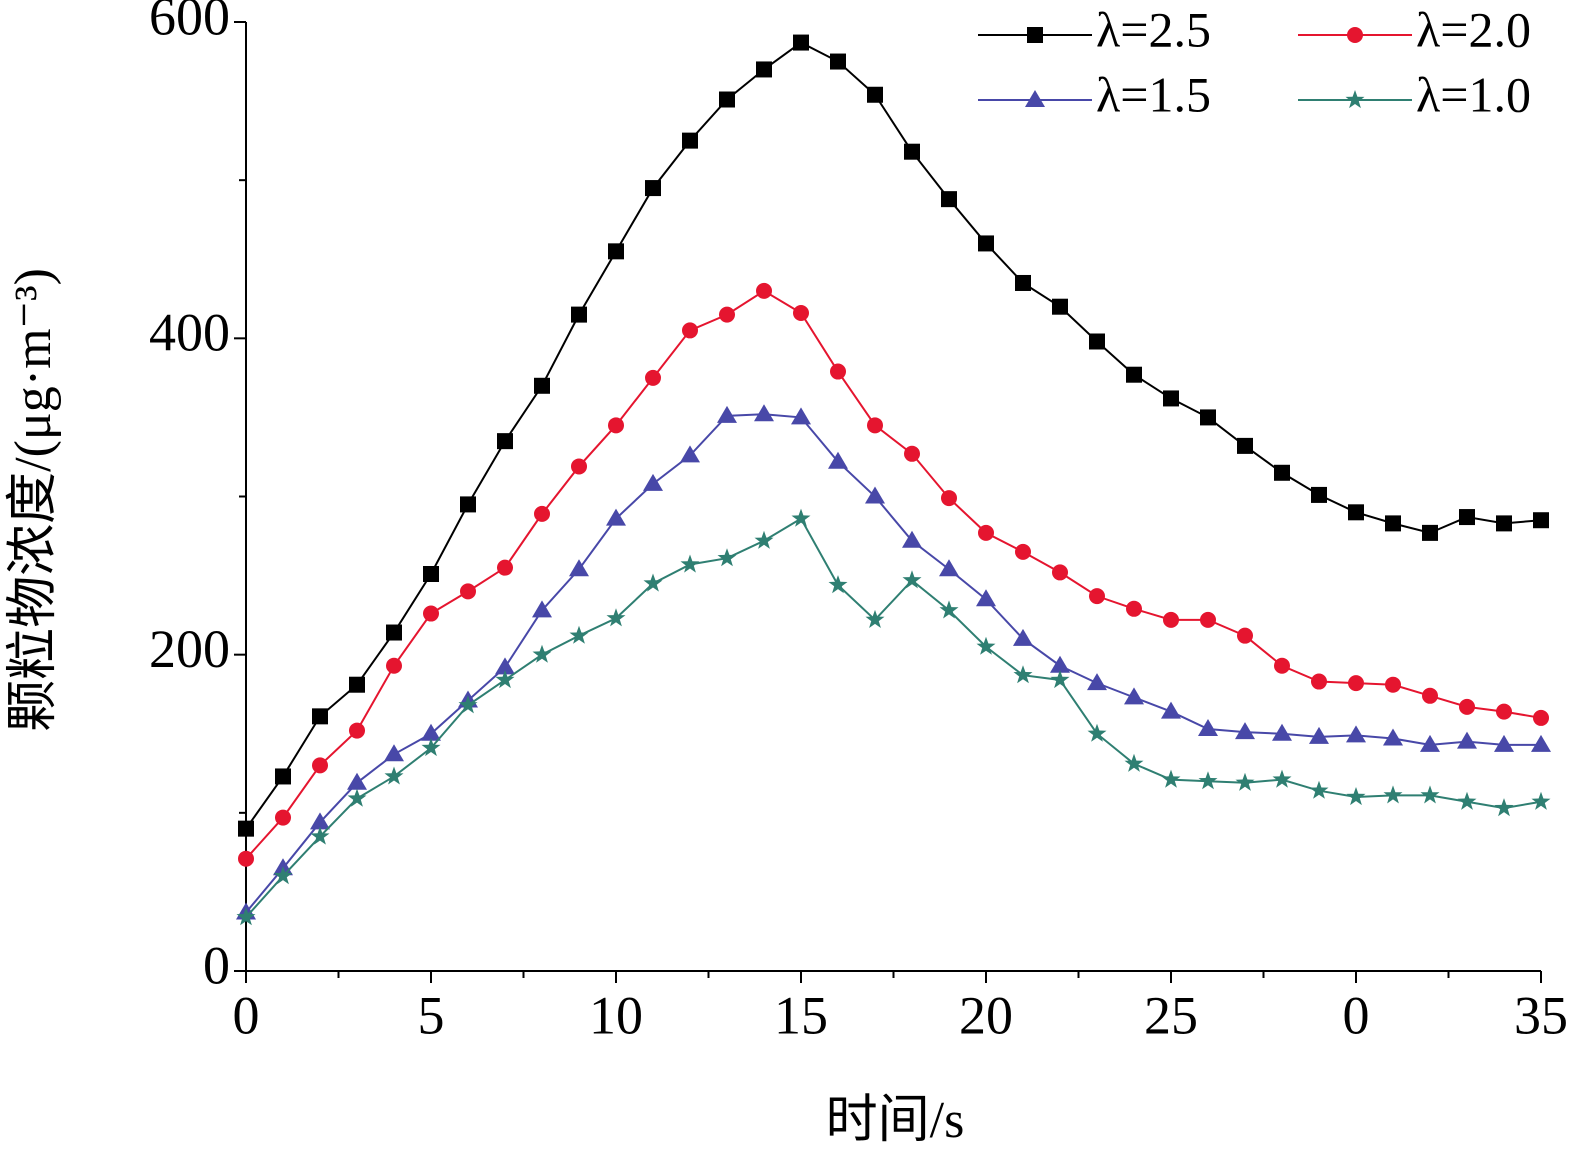  What do you see at coordinates (33, 500) in the screenshot?
I see `y-axis-label: 颗粒物浓度/(μg·m⁻³)` at bounding box center [33, 500].